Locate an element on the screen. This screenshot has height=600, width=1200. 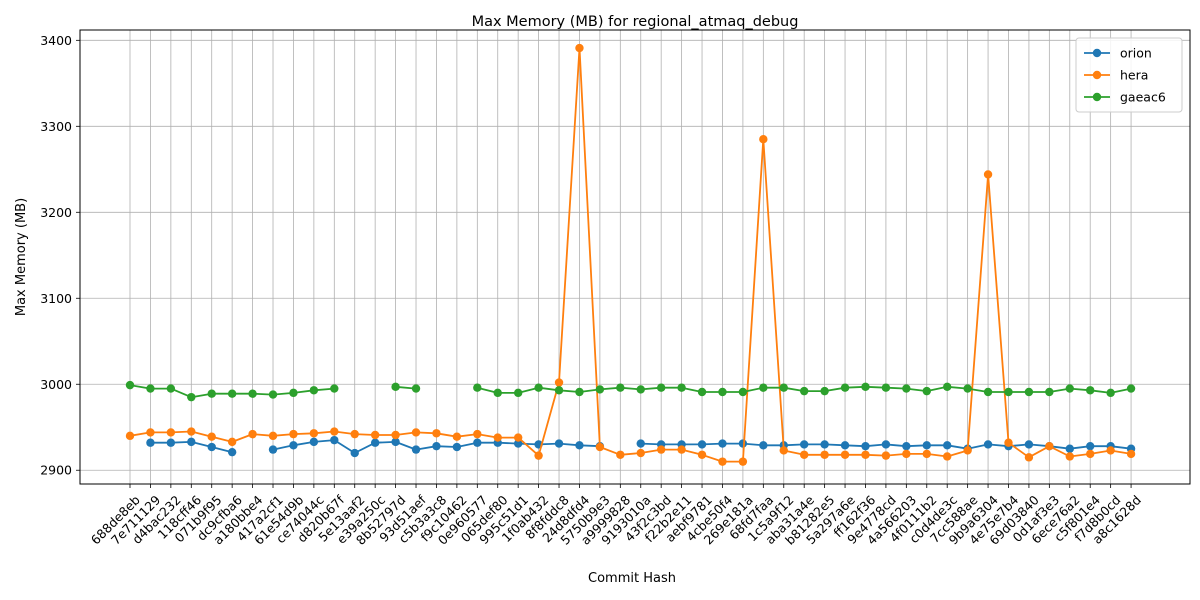
y-tick-label: 3200 is located at coordinates (56, 212).